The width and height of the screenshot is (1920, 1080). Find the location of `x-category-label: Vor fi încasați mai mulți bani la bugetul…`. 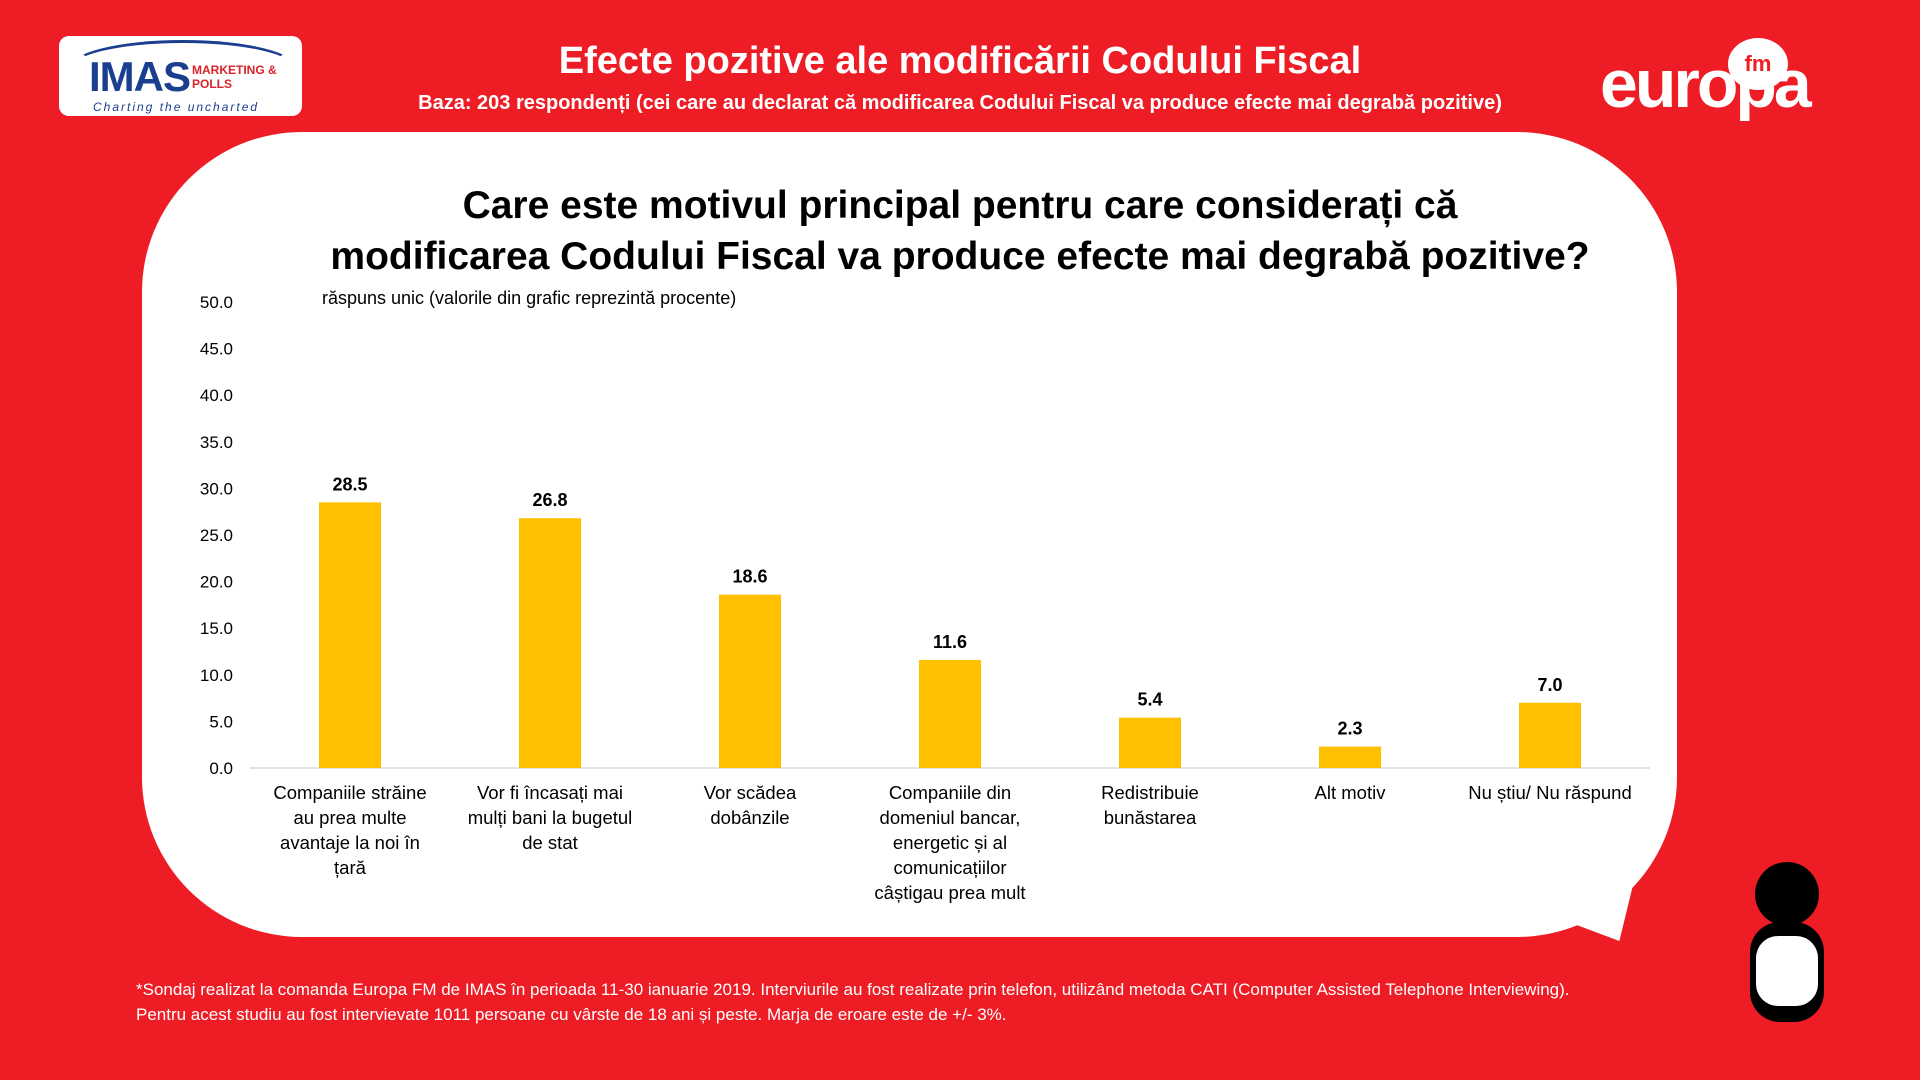

x-category-label: Vor fi încasați mai mulți bani la bugetul… is located at coordinates (550, 817).